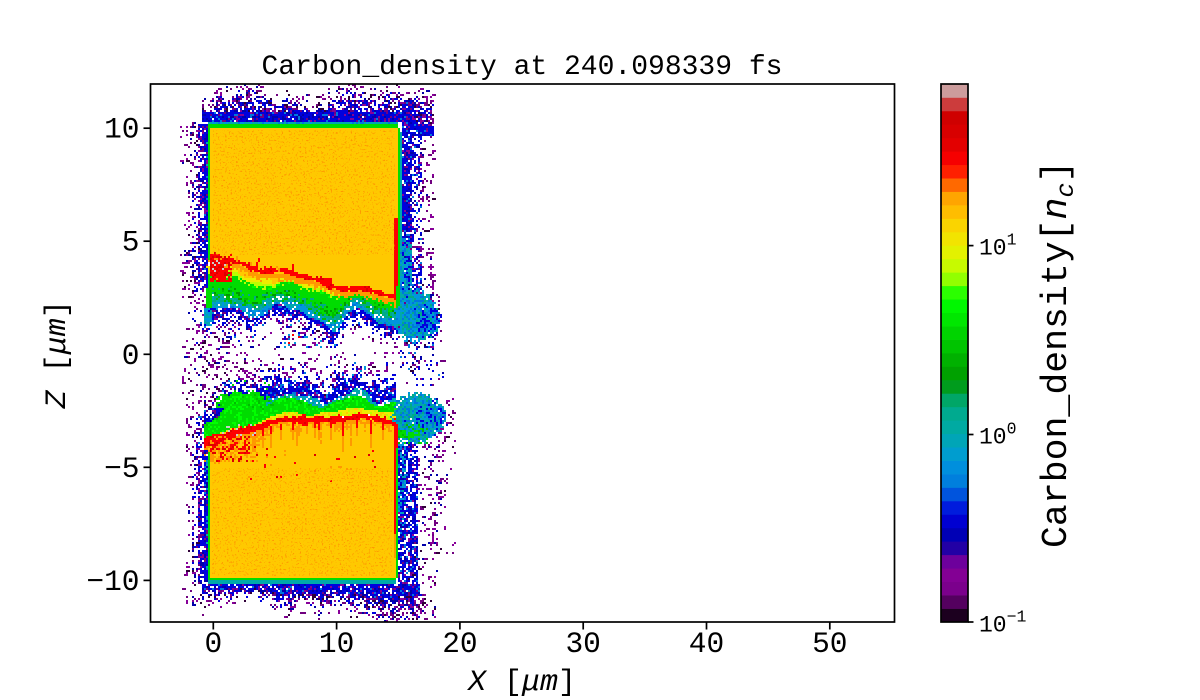  Describe the element at coordinates (582, 644) in the screenshot. I see `svg-text: 30` at that location.